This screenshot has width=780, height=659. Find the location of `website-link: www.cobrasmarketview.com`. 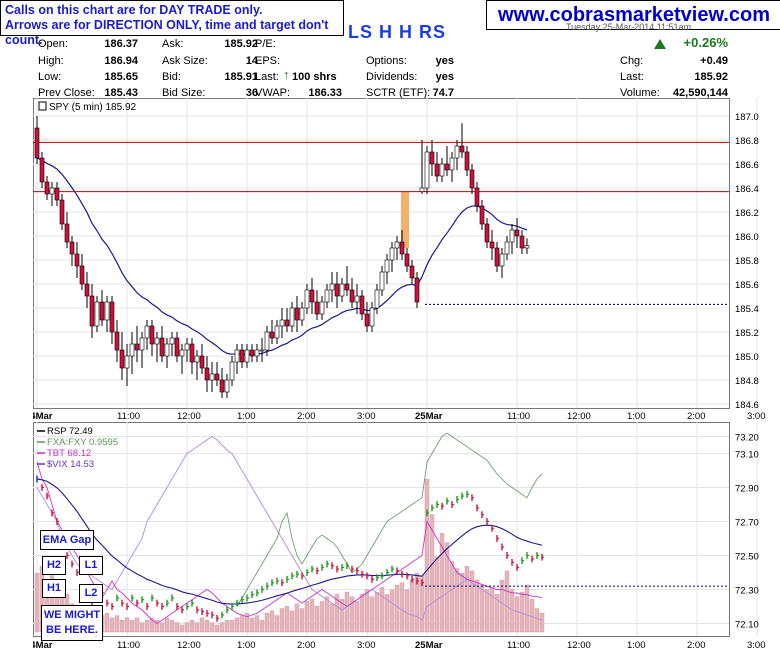

website-link: www.cobrasmarketview.com is located at coordinates (633, 15).